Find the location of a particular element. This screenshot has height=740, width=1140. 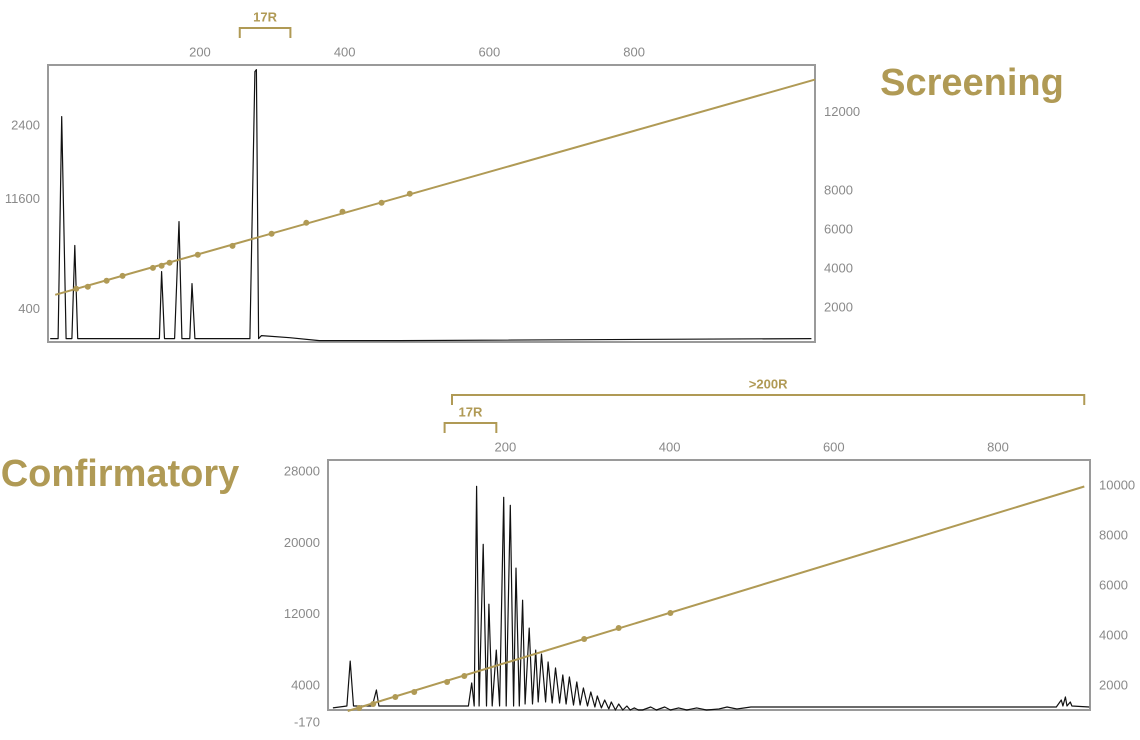

y-tick-label: 4000 is located at coordinates (305, 684).